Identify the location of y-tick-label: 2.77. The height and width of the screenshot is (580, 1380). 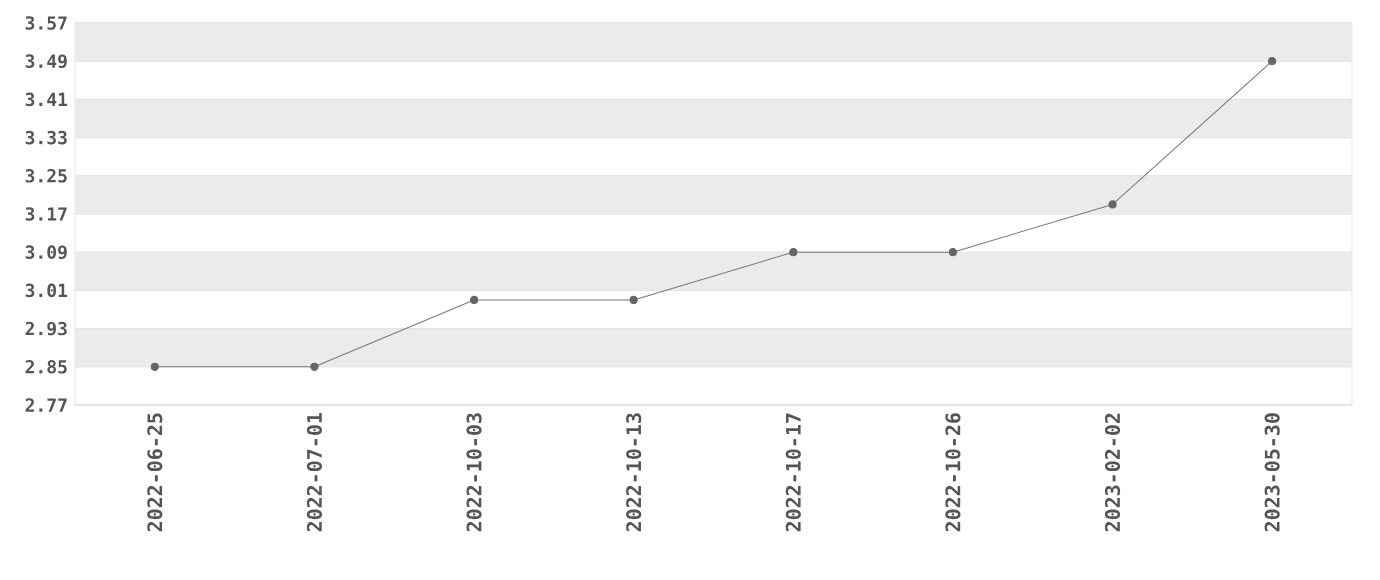
(46, 405).